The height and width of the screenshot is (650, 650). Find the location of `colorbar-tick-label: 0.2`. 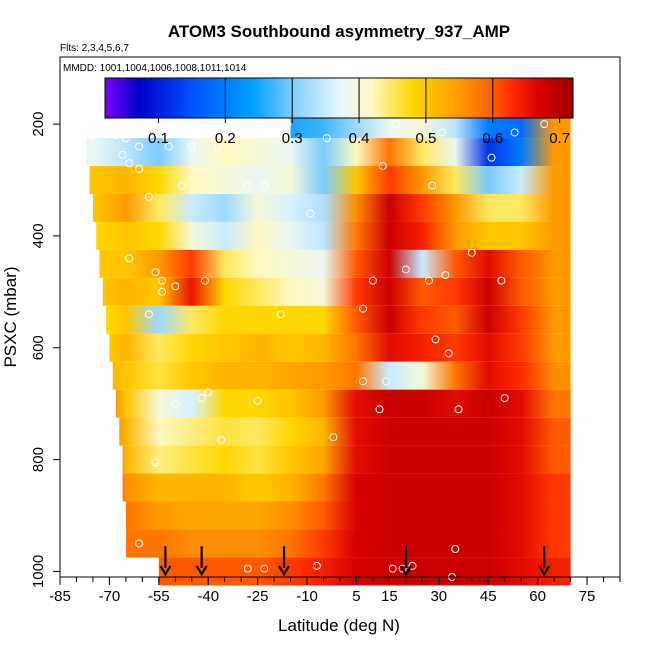

colorbar-tick-label: 0.2 is located at coordinates (225, 138).